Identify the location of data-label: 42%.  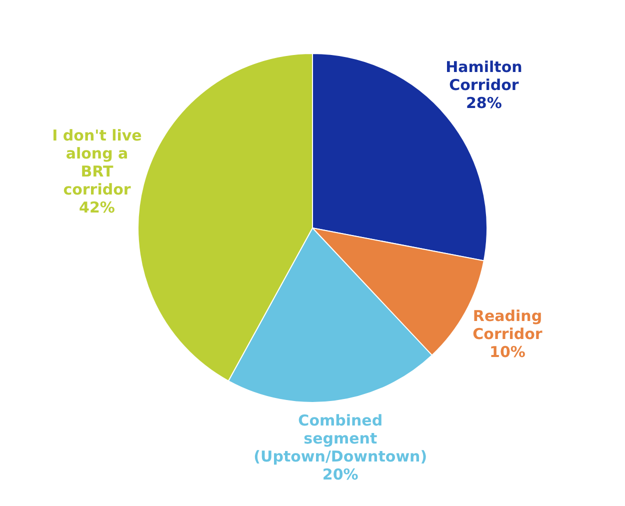
(97, 207).